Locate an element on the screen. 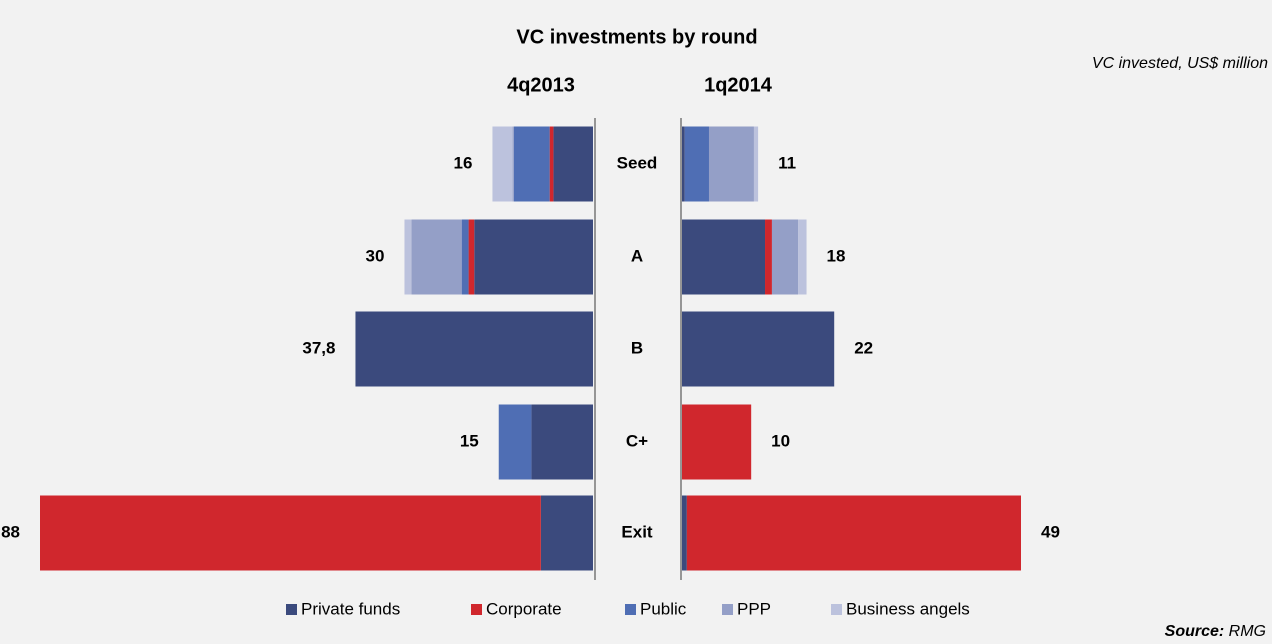 The height and width of the screenshot is (644, 1272). category-label: B is located at coordinates (637, 347).